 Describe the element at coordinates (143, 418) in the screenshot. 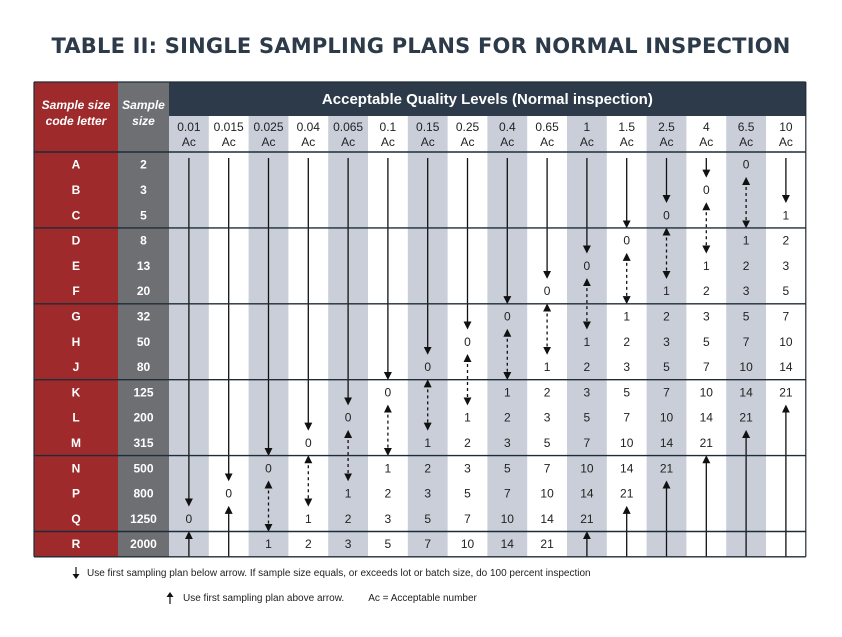

I see `sample-size-cell: 200` at that location.